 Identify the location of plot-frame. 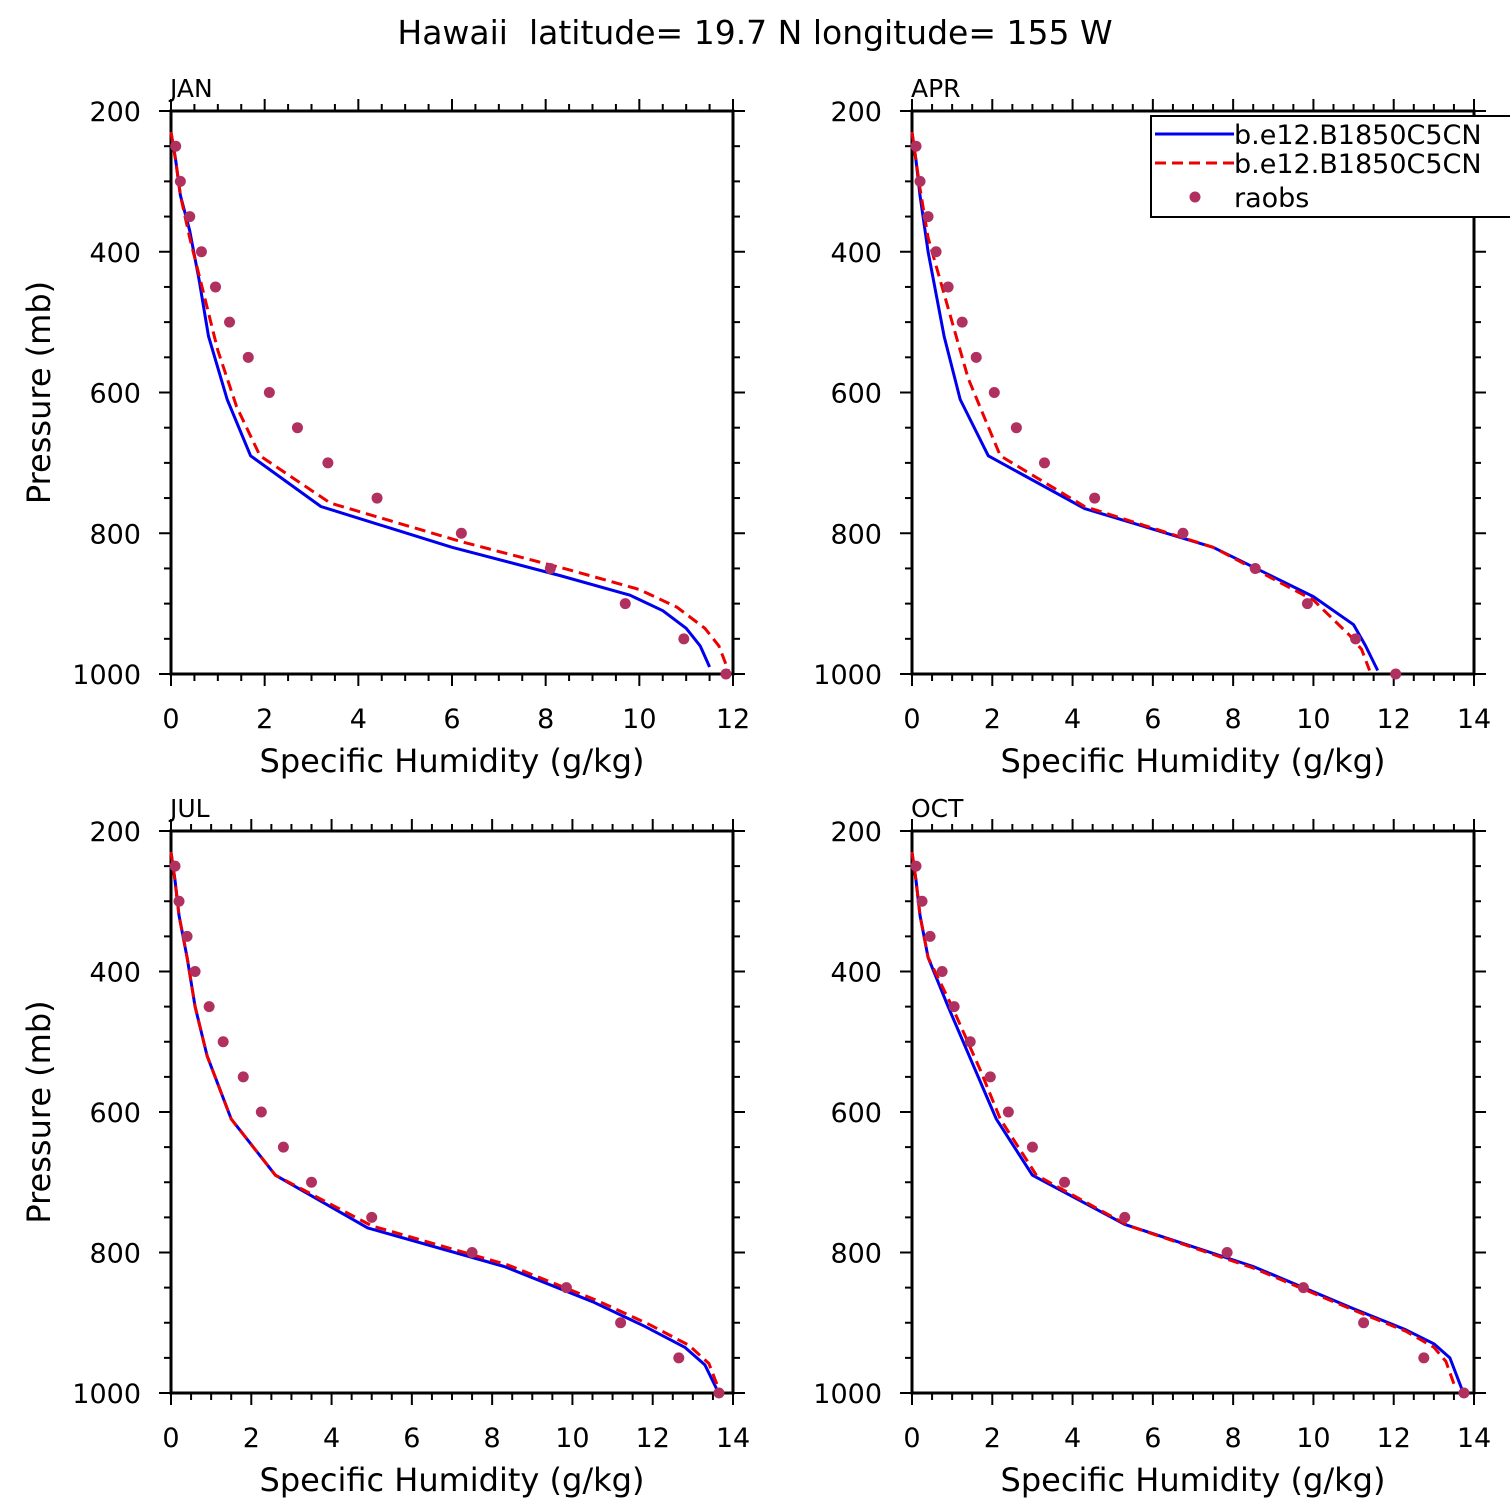
(452, 1112).